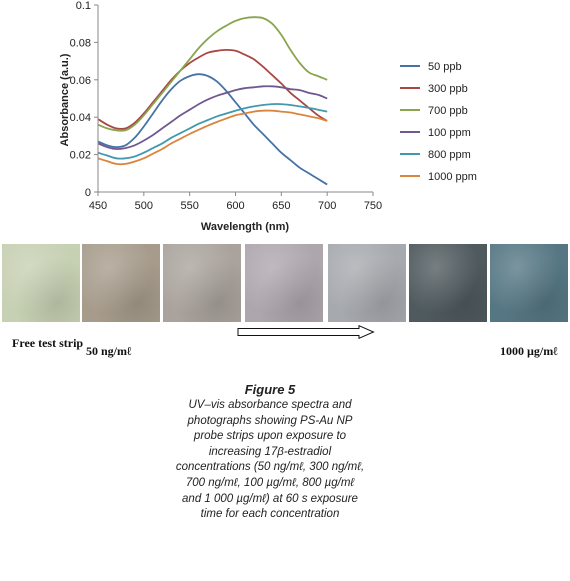 The image size is (570, 581). I want to click on legend-label: 300 ppb, so click(448, 89).